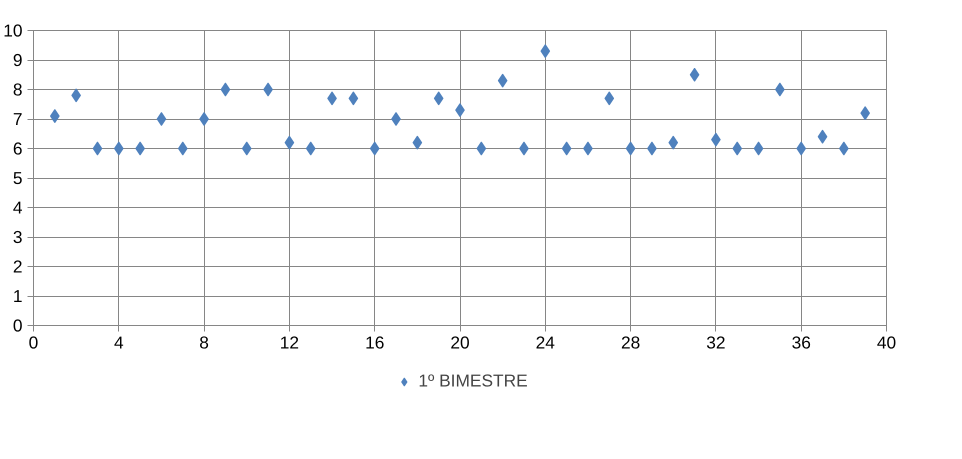 Image resolution: width=962 pixels, height=459 pixels. What do you see at coordinates (473, 381) in the screenshot?
I see `legend-label: 1º BIMESTRE` at bounding box center [473, 381].